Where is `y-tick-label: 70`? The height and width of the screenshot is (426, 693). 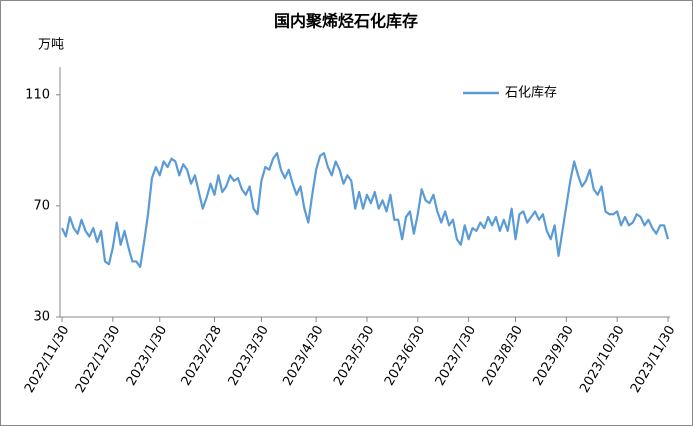 y-tick-label: 70 is located at coordinates (41, 205).